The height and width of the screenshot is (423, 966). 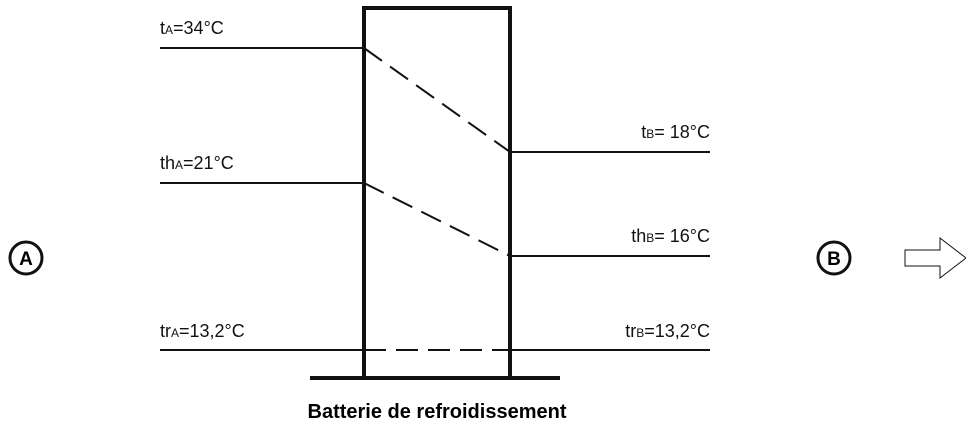 I want to click on temperature-label: tB= 18°C, so click(x=675, y=132).